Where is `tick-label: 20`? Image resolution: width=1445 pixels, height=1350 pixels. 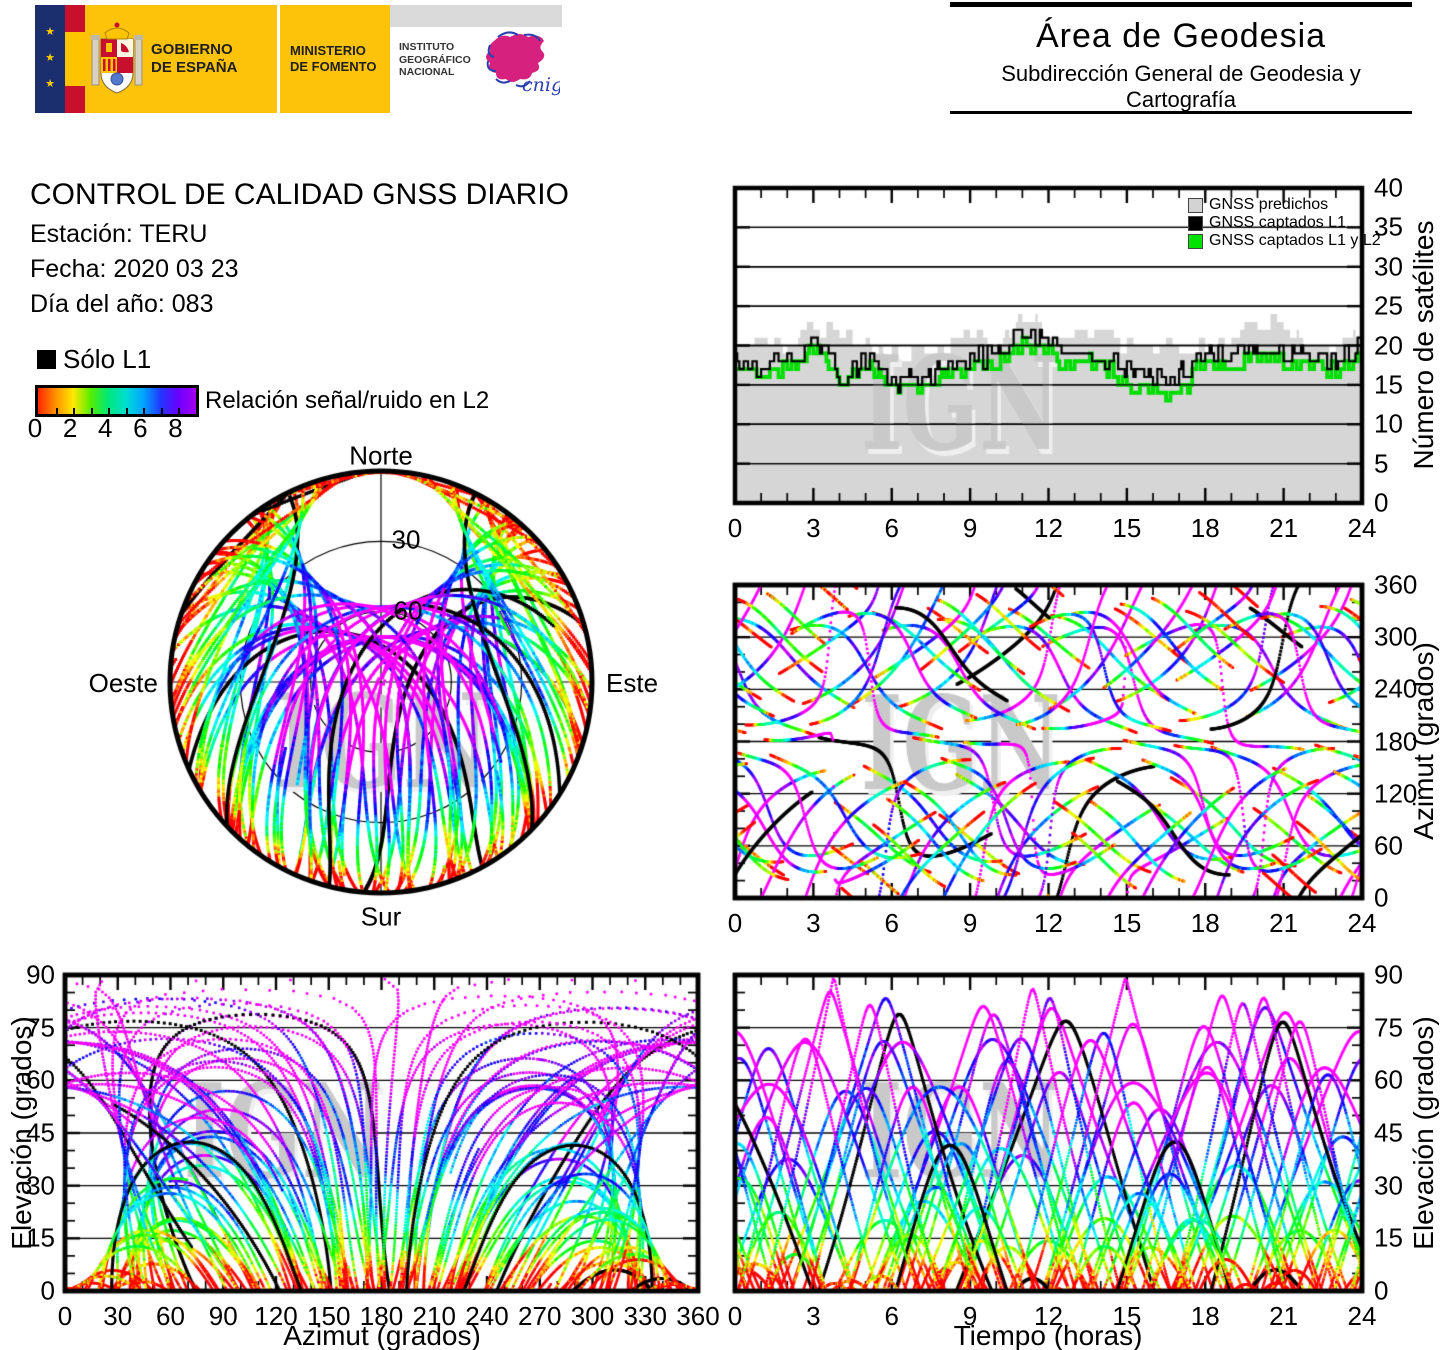
tick-label: 20 is located at coordinates (1388, 345).